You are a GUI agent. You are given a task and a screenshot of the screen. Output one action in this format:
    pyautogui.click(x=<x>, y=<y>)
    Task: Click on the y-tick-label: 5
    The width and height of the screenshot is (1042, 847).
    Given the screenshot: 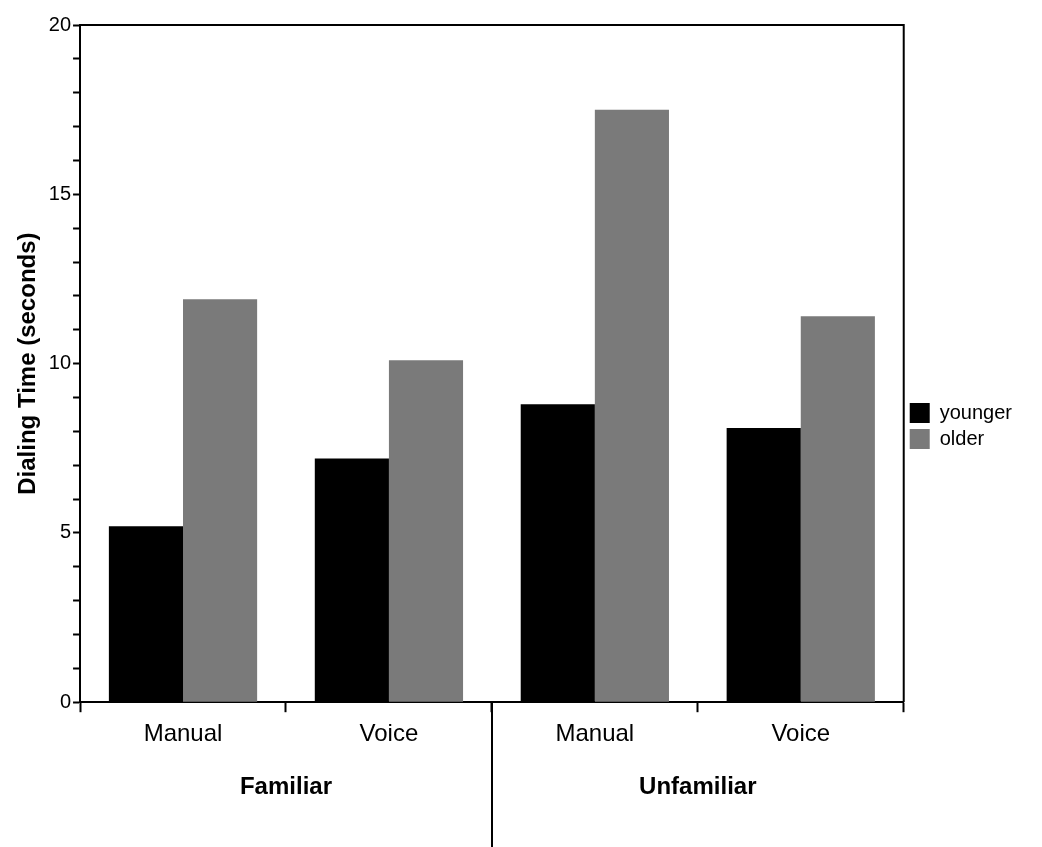 What is the action you would take?
    pyautogui.click(x=65, y=531)
    